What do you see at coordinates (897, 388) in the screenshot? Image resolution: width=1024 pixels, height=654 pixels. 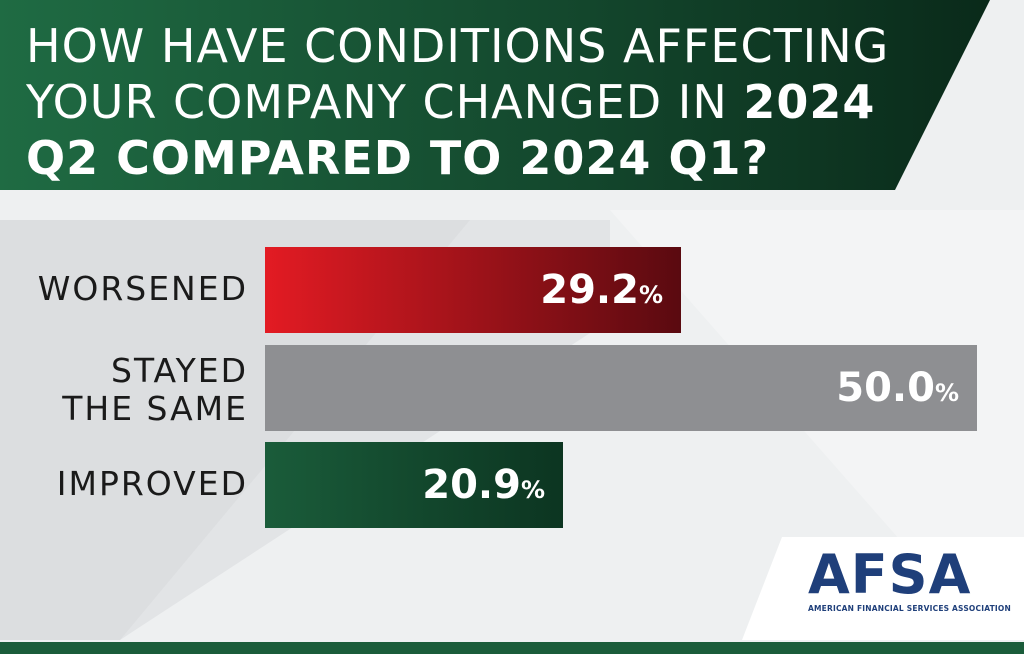 I see `bar-value-label: 50.0%` at bounding box center [897, 388].